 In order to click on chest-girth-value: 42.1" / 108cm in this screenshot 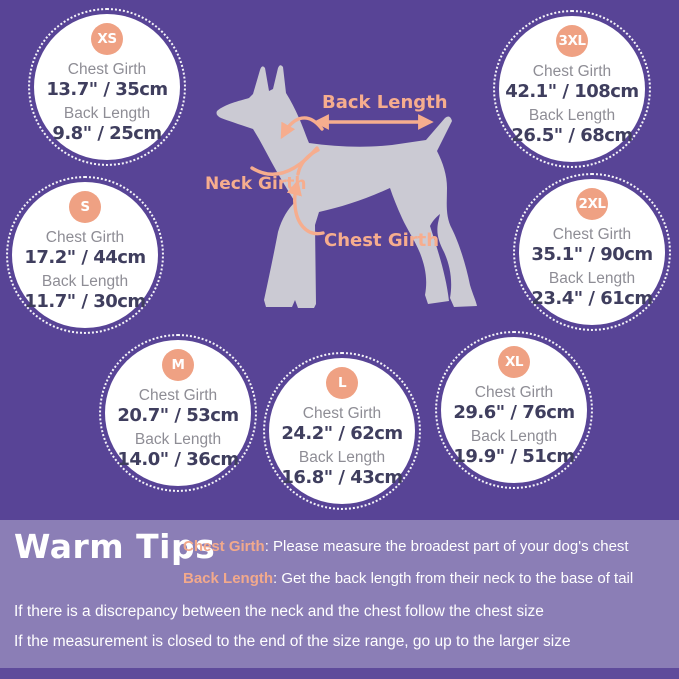, I will do `click(572, 91)`.